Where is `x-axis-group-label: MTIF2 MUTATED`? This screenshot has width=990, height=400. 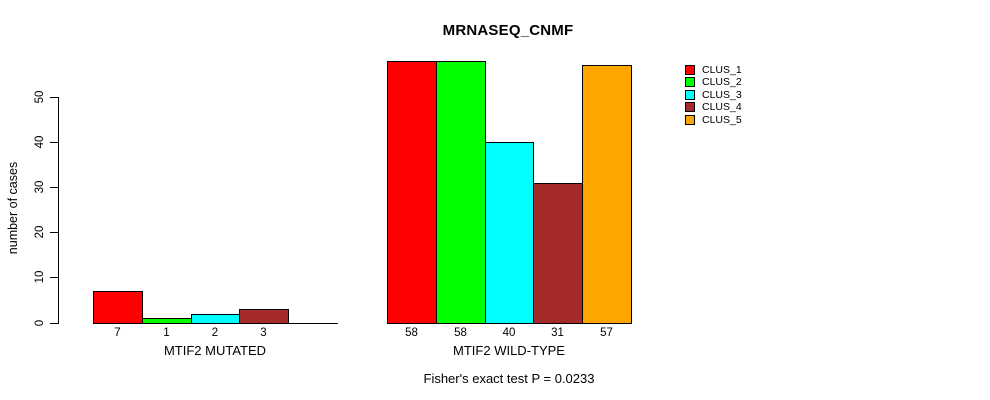 x-axis-group-label: MTIF2 MUTATED is located at coordinates (215, 350).